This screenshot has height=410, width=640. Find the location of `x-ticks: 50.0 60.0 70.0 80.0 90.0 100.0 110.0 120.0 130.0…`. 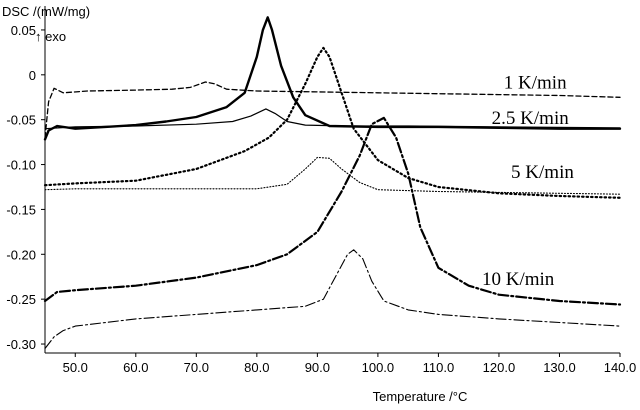

x-ticks: 50.0 60.0 70.0 80.0 90.0 100.0 110.0 120.0 130.0… is located at coordinates (350, 364).